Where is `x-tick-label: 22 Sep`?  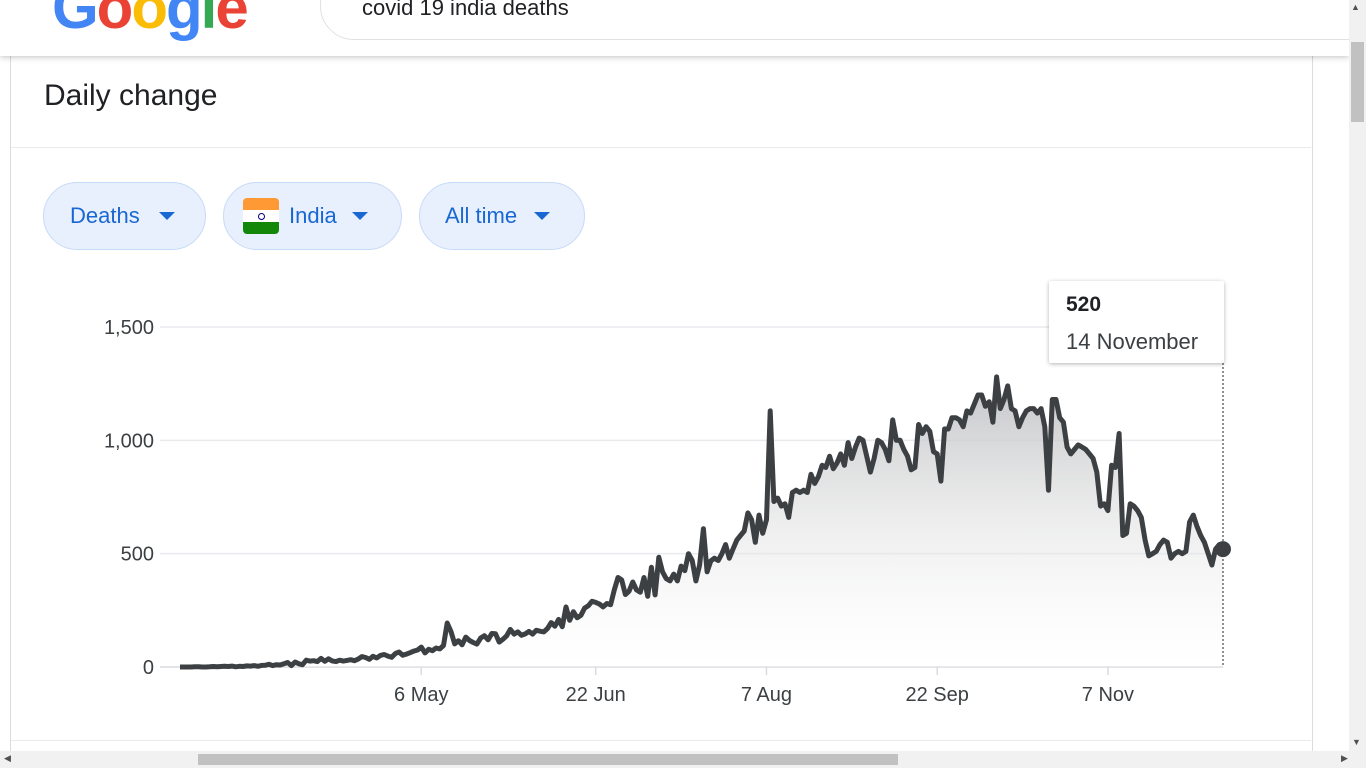 x-tick-label: 22 Sep is located at coordinates (937, 695).